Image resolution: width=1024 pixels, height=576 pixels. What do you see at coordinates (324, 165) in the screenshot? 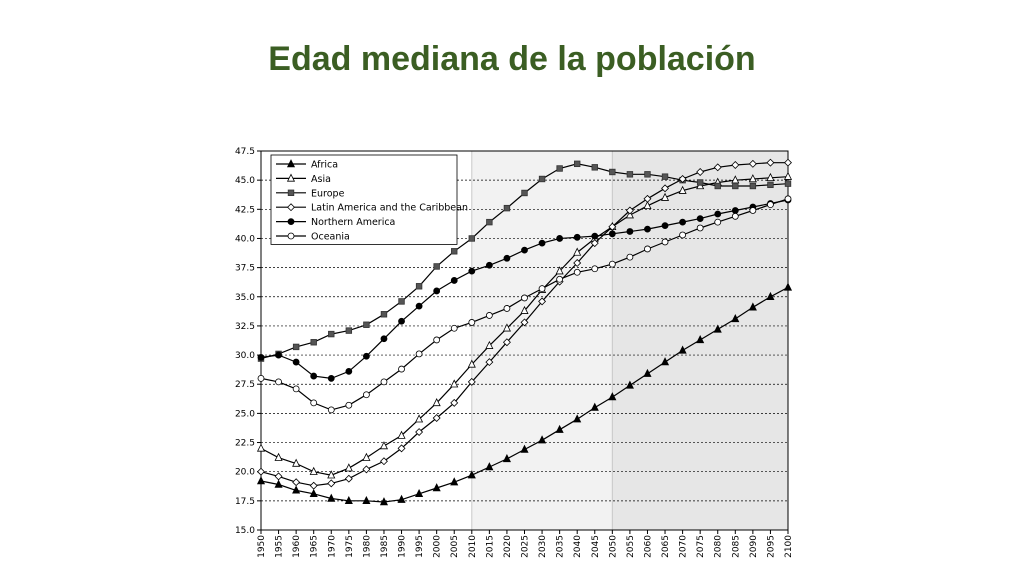
I see `legend-label: Africa` at bounding box center [324, 165].